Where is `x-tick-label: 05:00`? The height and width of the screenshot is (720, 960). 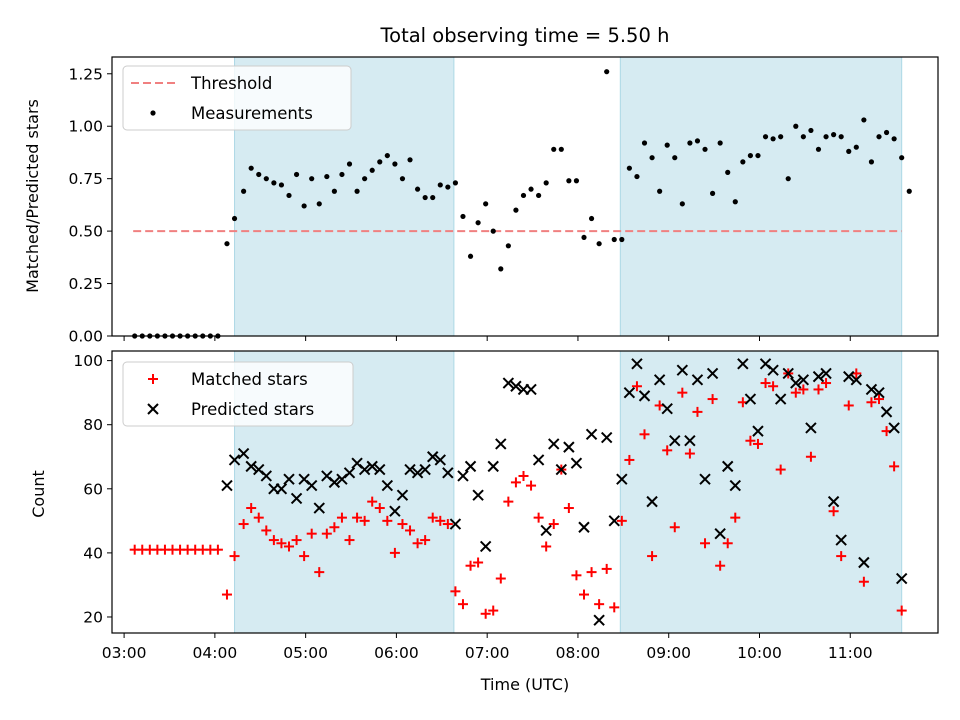
x-tick-label: 05:00 is located at coordinates (305, 653).